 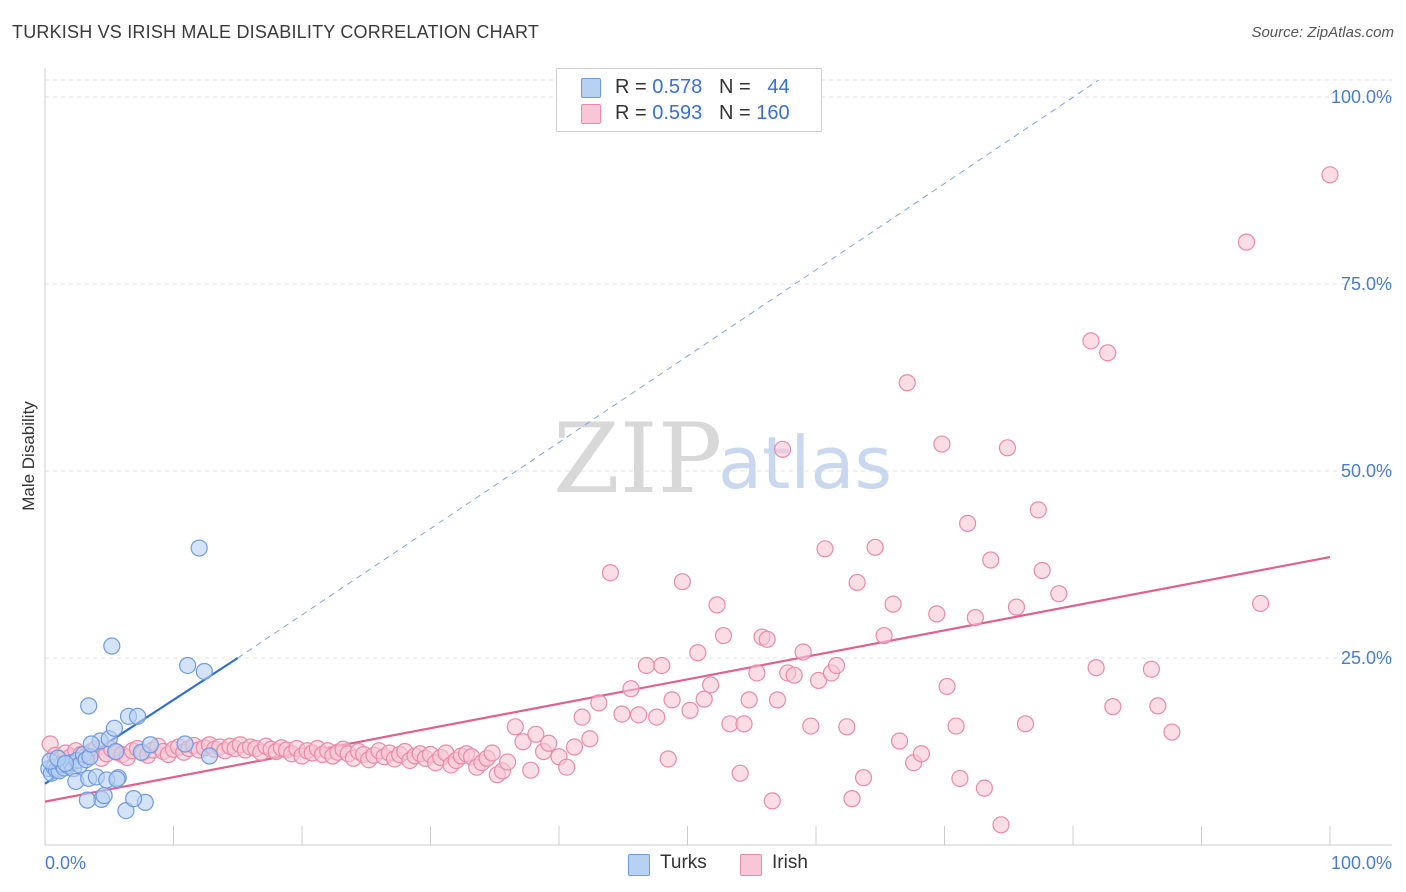 I want to click on correlation-legend: R = 0.578 N = 44 R = 0.593 N = 160, so click(x=689, y=100).